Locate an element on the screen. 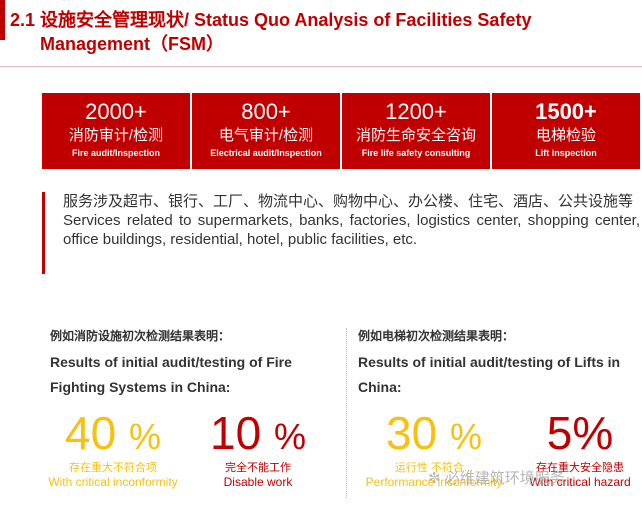  big-percentage: 40 % is located at coordinates (113, 433).